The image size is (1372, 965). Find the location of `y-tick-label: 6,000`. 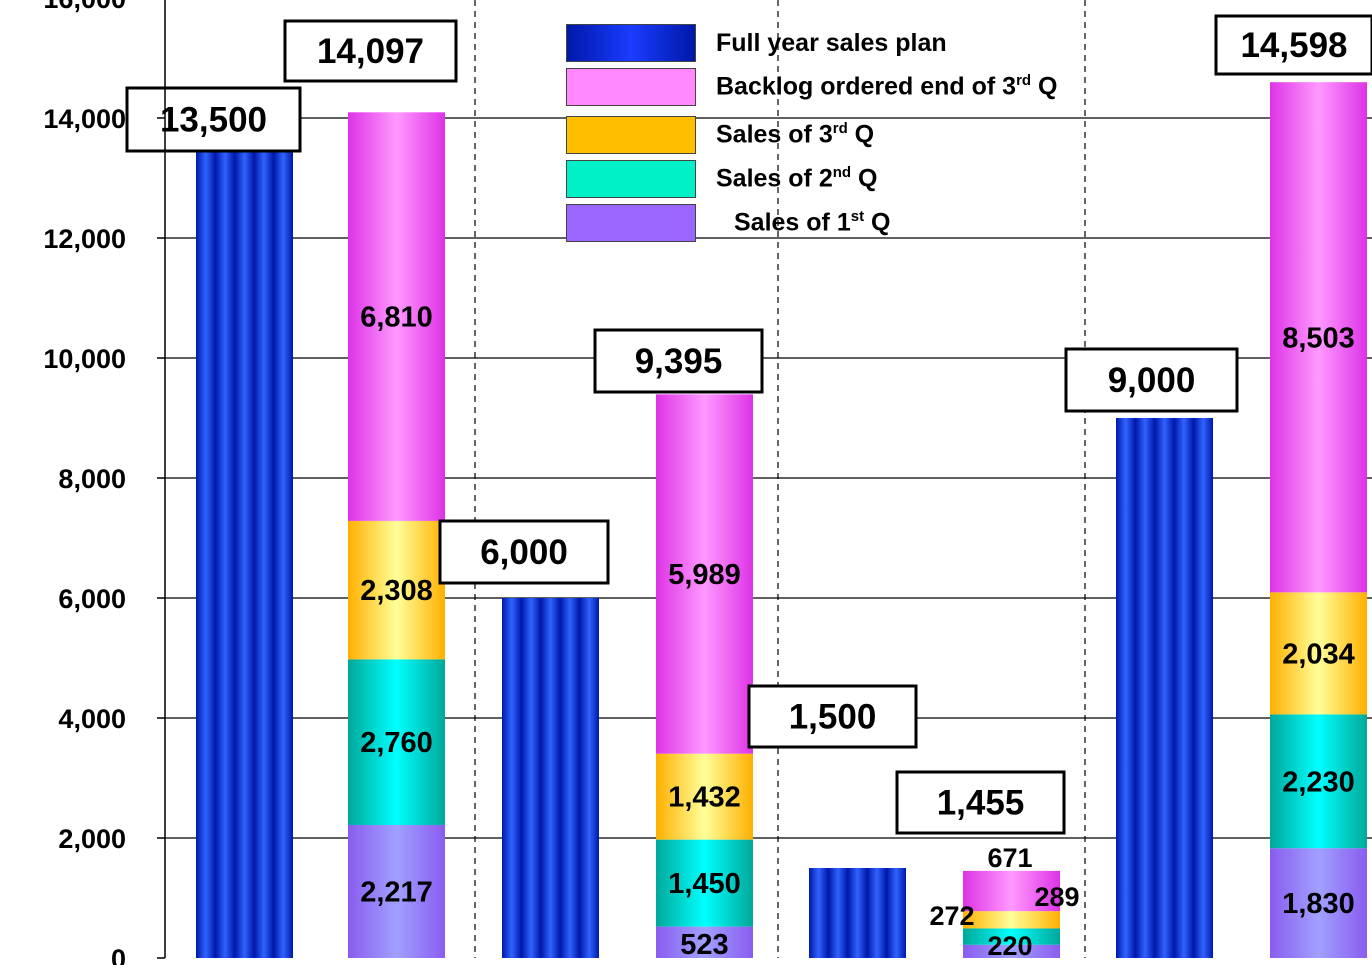

y-tick-label: 6,000 is located at coordinates (92, 599).